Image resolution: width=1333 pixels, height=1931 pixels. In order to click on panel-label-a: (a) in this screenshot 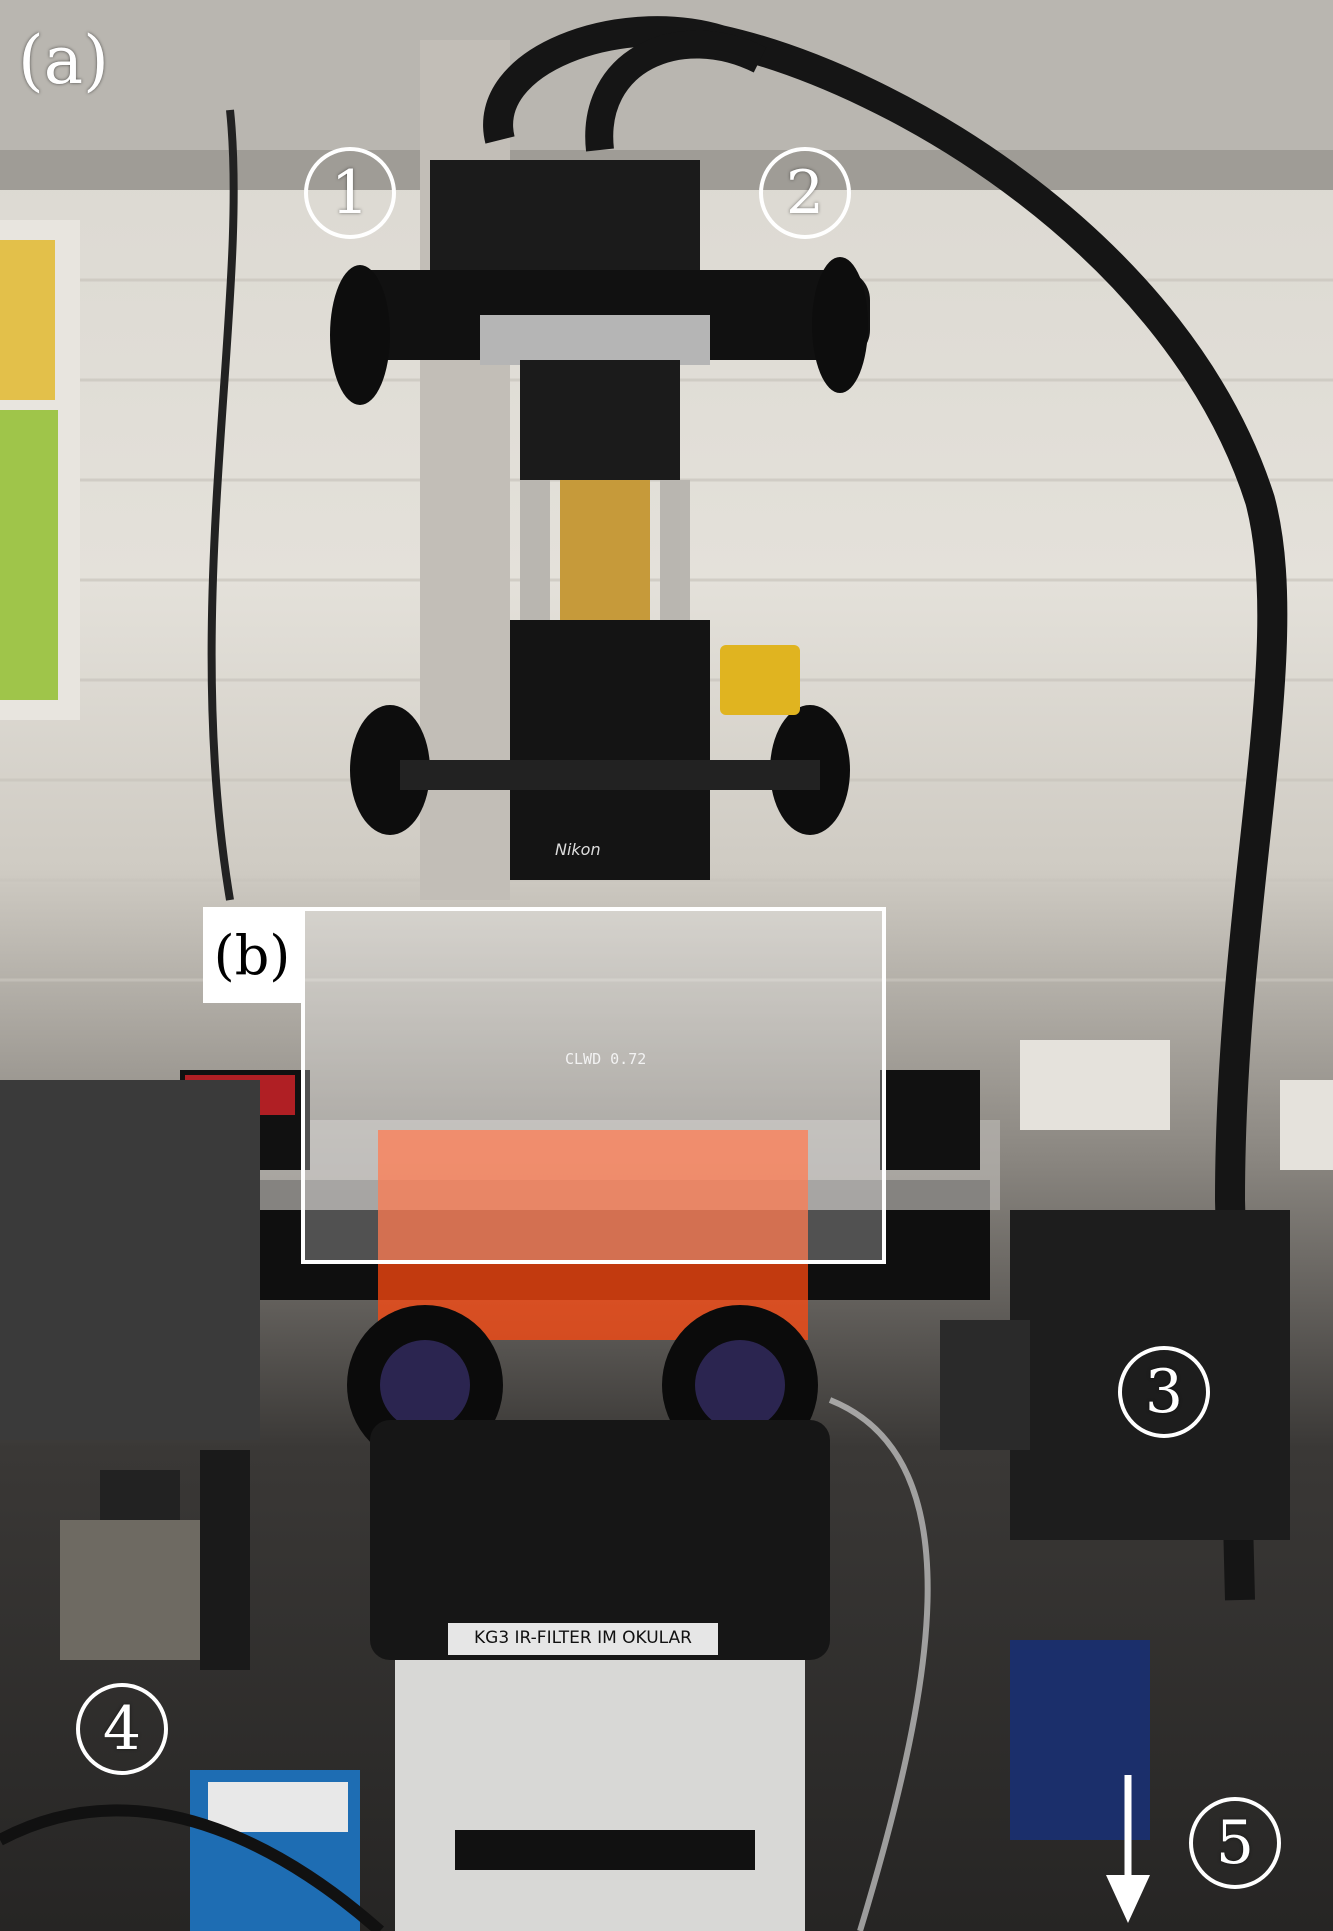, I will do `click(63, 60)`.